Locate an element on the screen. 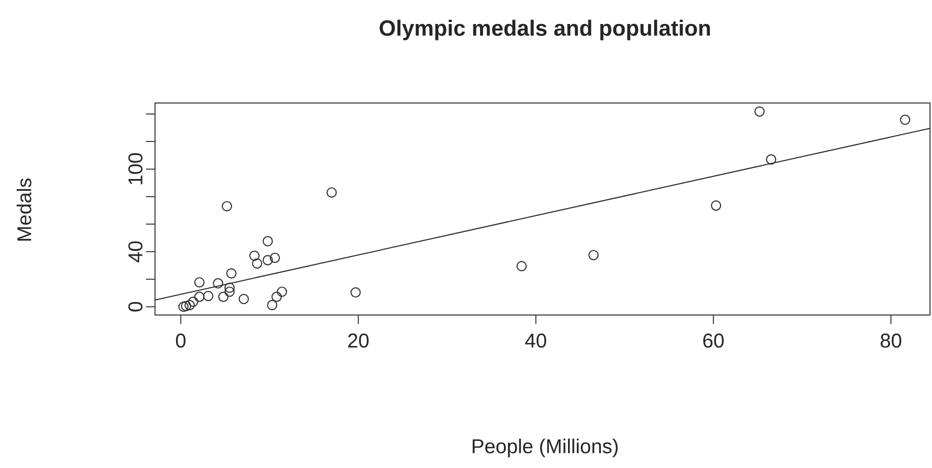  chart-title: Olympic medals and population is located at coordinates (545, 30).